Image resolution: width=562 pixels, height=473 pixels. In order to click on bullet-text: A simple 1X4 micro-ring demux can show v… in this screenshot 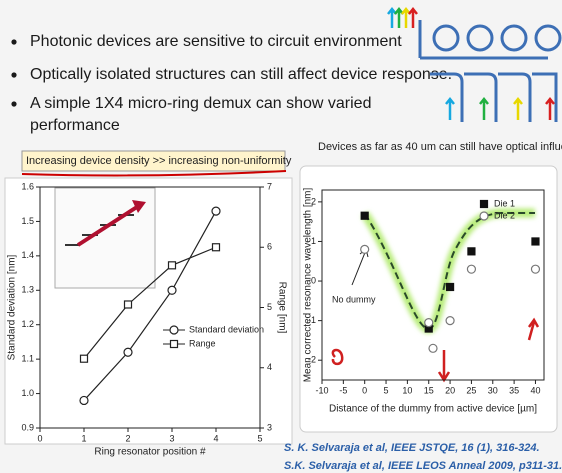, I will do `click(200, 103)`.